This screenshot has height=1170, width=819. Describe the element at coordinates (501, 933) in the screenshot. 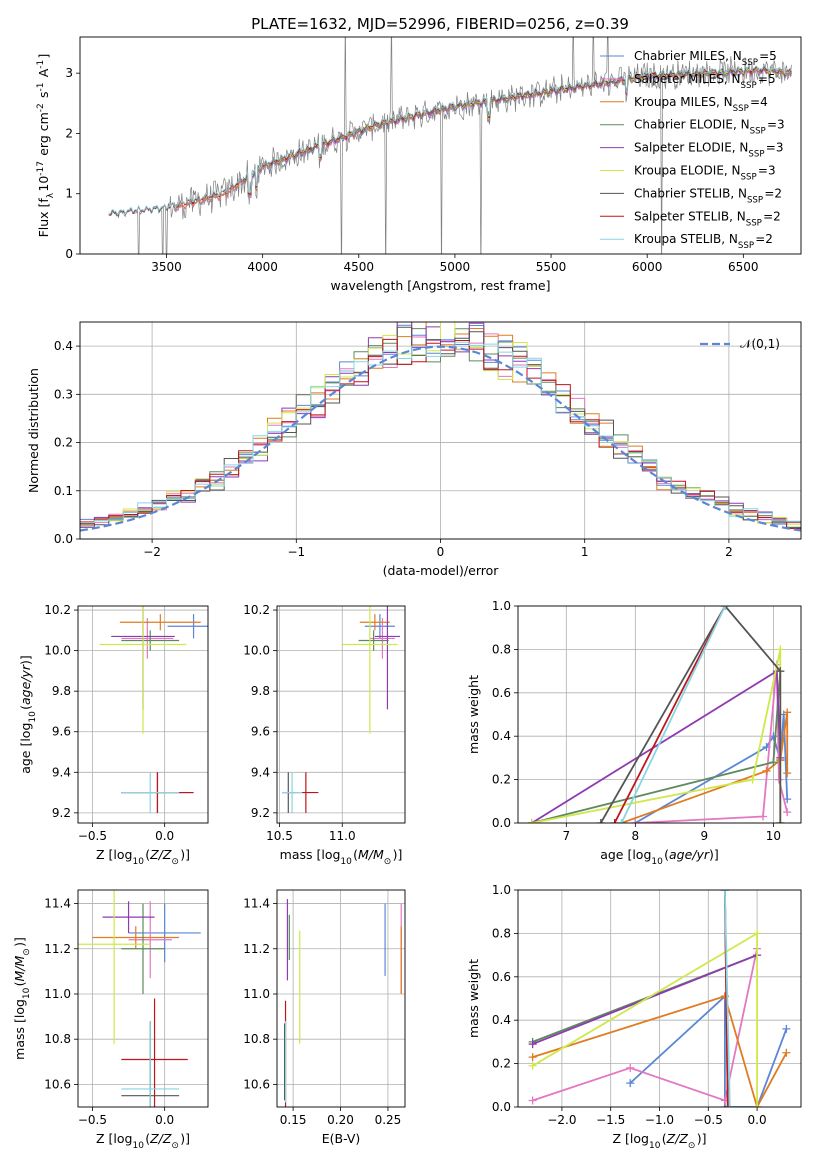

I see `y-tick-label: 0.8` at that location.